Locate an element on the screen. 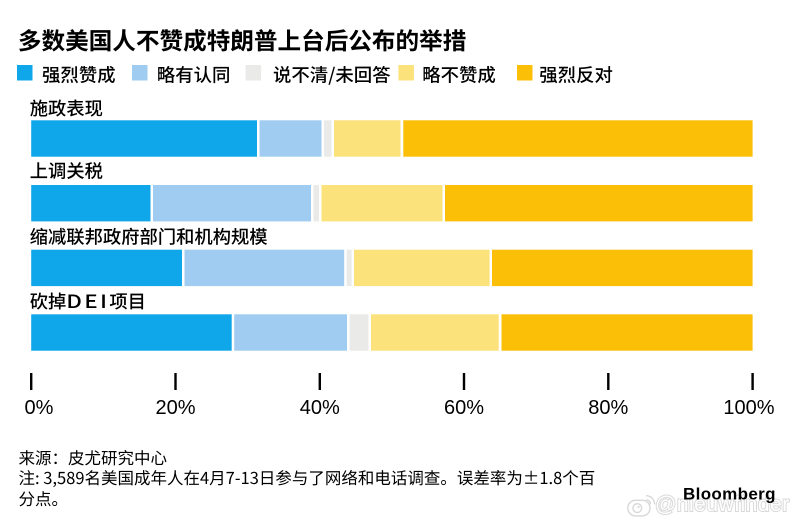 The height and width of the screenshot is (523, 800). svg-text: 0% is located at coordinates (39, 408).